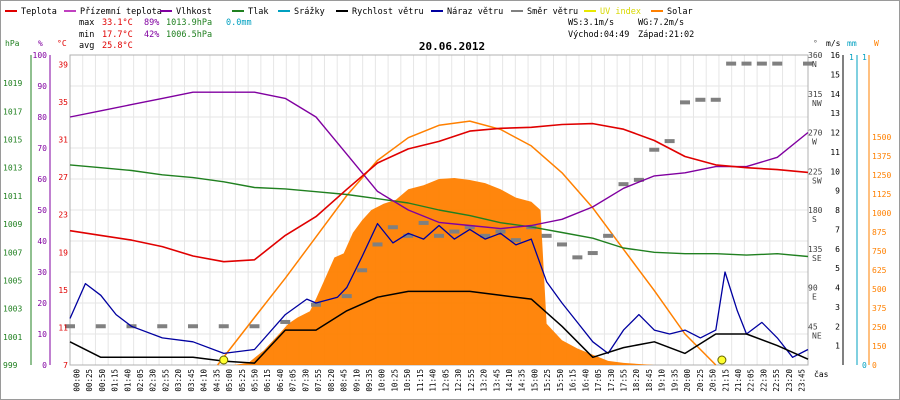 This screenshot has width=900, height=400. Describe the element at coordinates (267, 380) in the screenshot. I see `x-tick-label: 06:15` at that location.